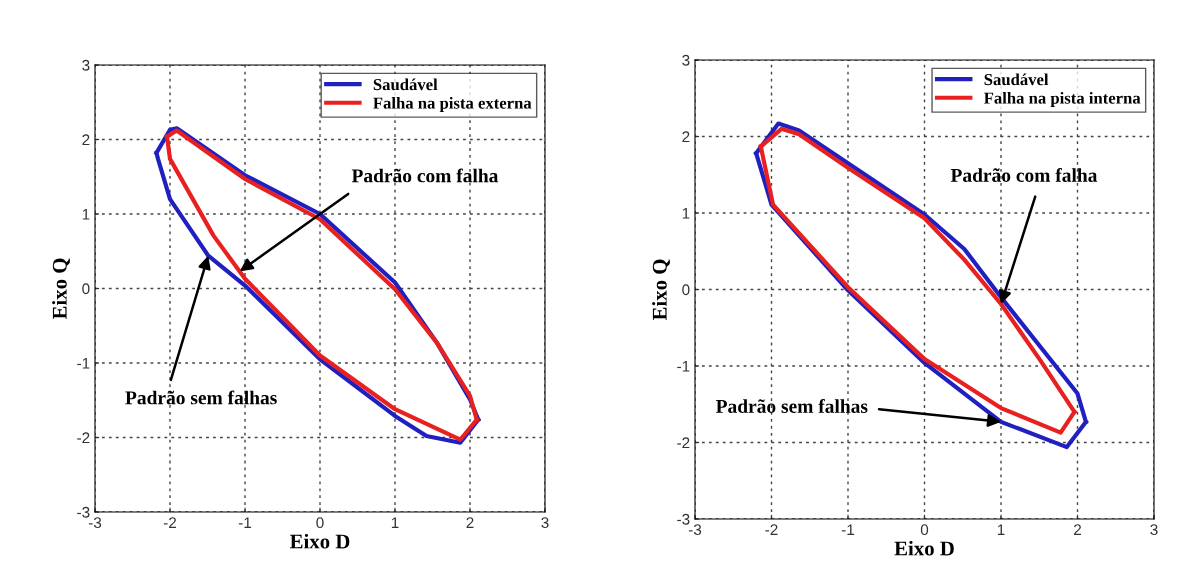 Image resolution: width=1203 pixels, height=574 pixels. Describe the element at coordinates (452, 104) in the screenshot. I see `legend-label: Falha na pista externa` at that location.